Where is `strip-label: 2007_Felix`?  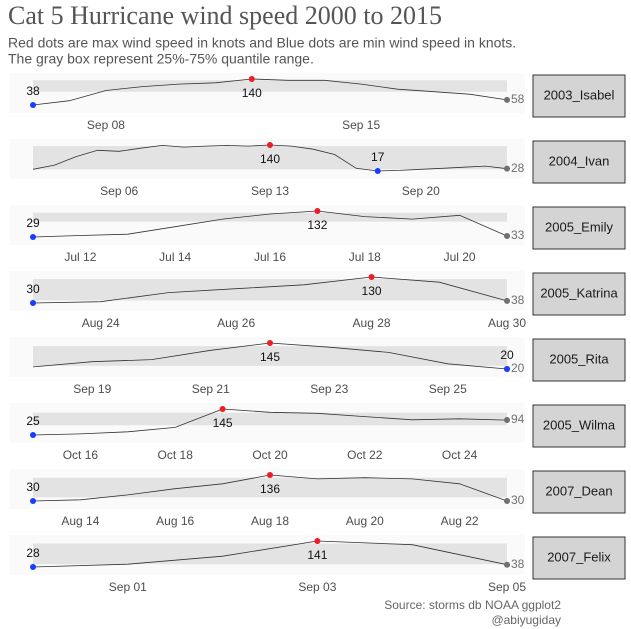 strip-label: 2007_Felix is located at coordinates (579, 556).